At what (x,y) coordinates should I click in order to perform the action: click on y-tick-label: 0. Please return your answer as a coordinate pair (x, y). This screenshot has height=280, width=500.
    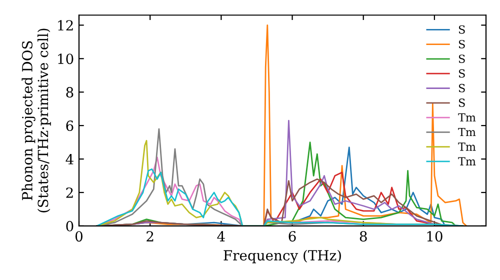
    Looking at the image, I should click on (70, 226).